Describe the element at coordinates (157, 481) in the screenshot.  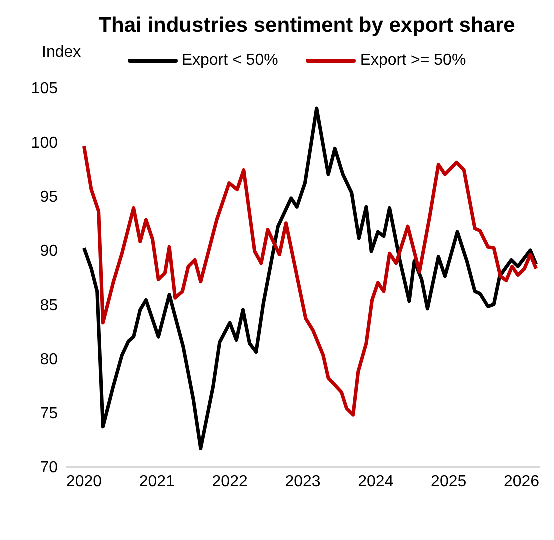
I see `x-tick-label: 2021` at that location.